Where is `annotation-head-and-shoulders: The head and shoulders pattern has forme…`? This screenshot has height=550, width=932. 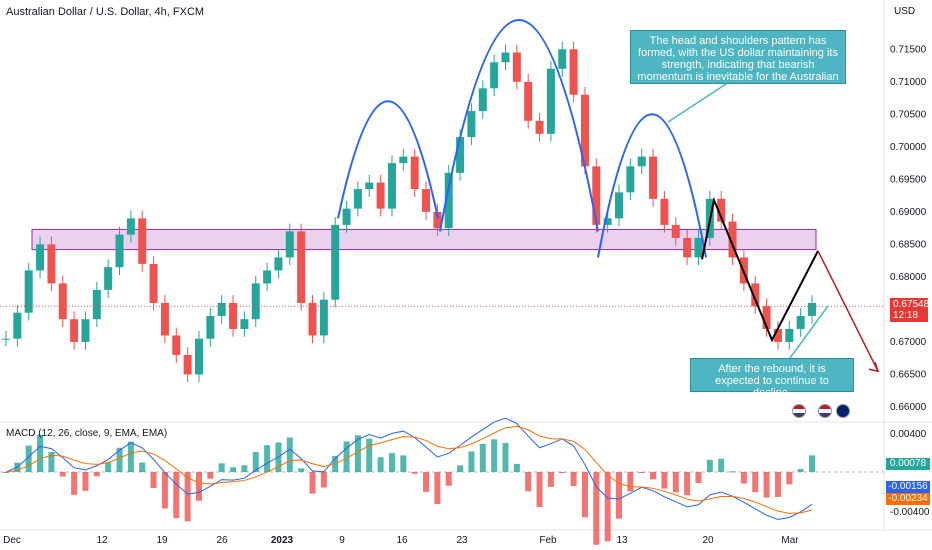
annotation-head-and-shoulders: The head and shoulders pattern has forme… is located at coordinates (738, 62).